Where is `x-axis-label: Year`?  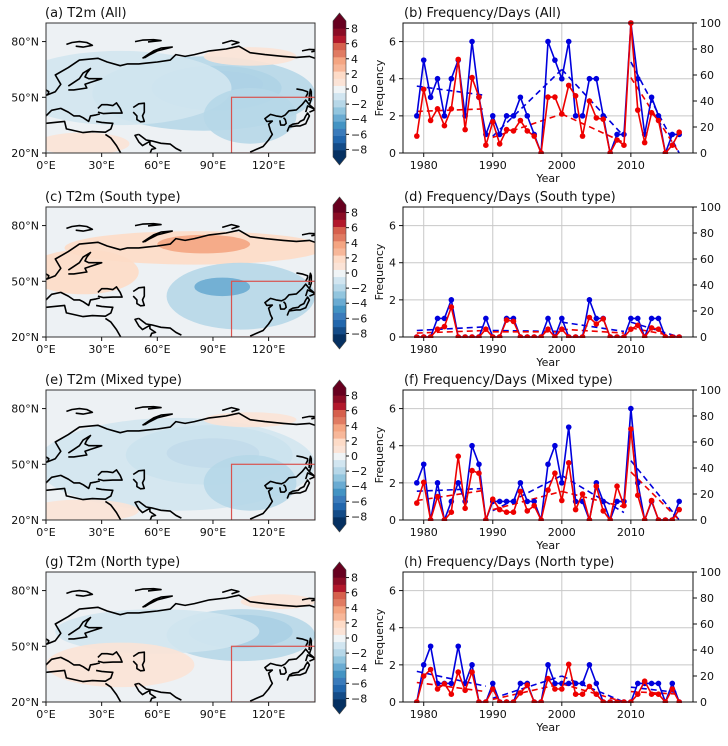
x-axis-label: Year is located at coordinates (547, 727).